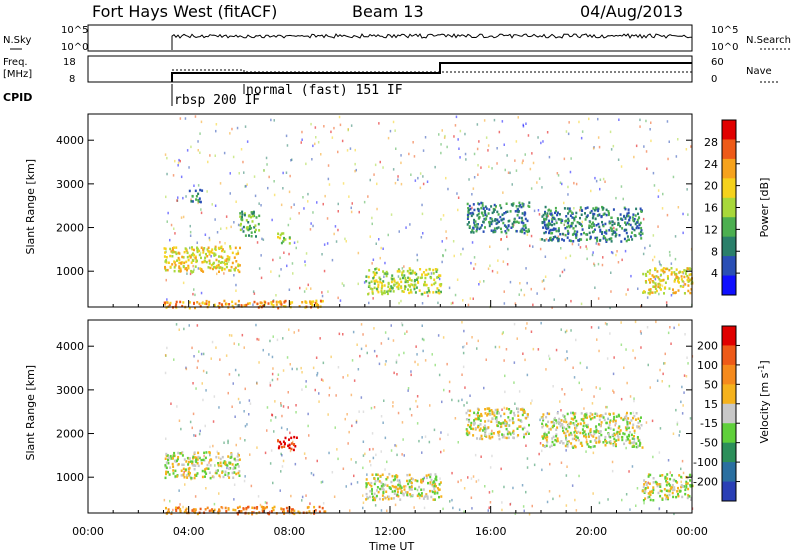 The width and height of the screenshot is (800, 558). What do you see at coordinates (707, 345) in the screenshot?
I see `colorbar-tick-label: 200` at bounding box center [707, 345].